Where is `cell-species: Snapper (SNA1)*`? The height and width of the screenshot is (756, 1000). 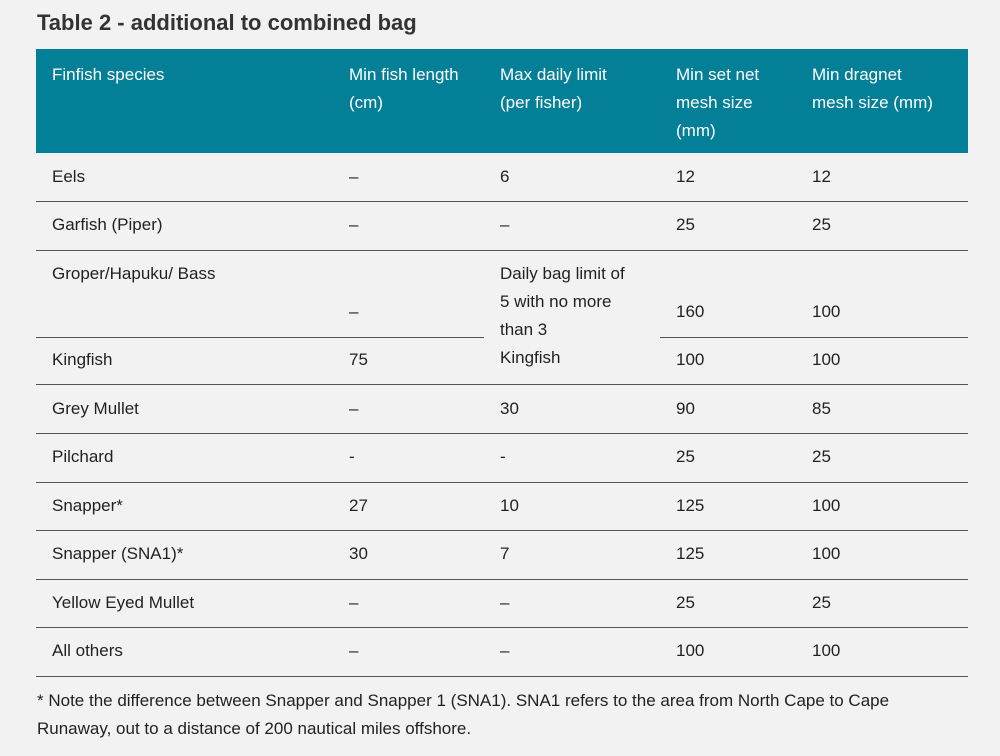 cell-species: Snapper (SNA1)* is located at coordinates (118, 553).